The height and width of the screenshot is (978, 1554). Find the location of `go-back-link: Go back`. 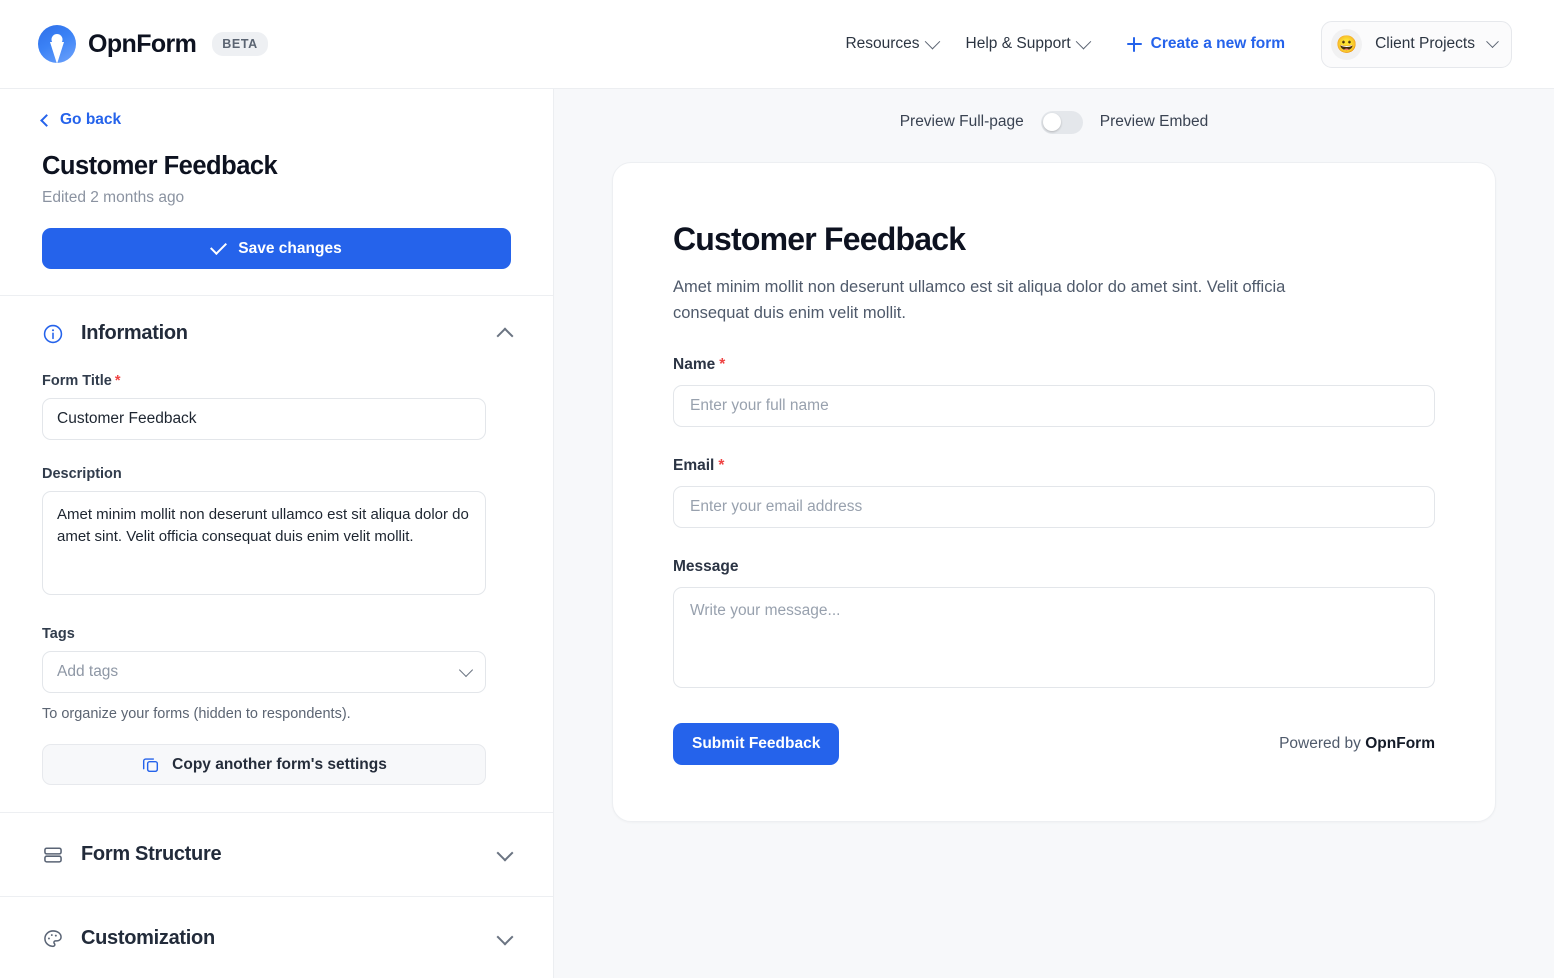

go-back-link: Go back is located at coordinates (81, 120).